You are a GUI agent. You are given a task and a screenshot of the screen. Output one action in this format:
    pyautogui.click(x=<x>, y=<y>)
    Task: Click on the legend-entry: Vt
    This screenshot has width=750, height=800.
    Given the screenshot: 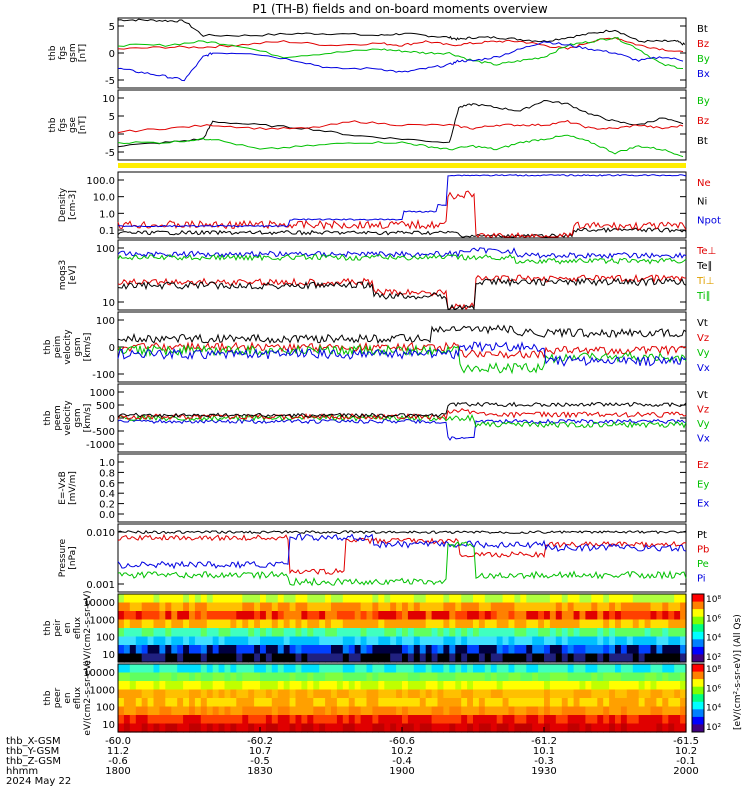 What is the action you would take?
    pyautogui.click(x=702, y=395)
    